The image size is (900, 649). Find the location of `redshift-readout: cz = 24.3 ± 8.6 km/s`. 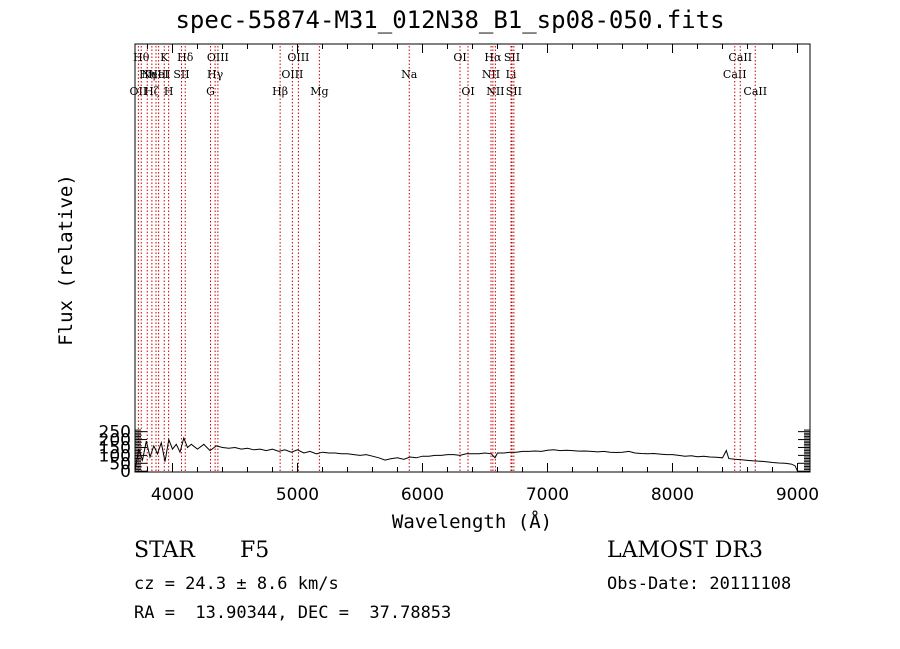

redshift-readout: cz = 24.3 ± 8.6 km/s is located at coordinates (236, 584).